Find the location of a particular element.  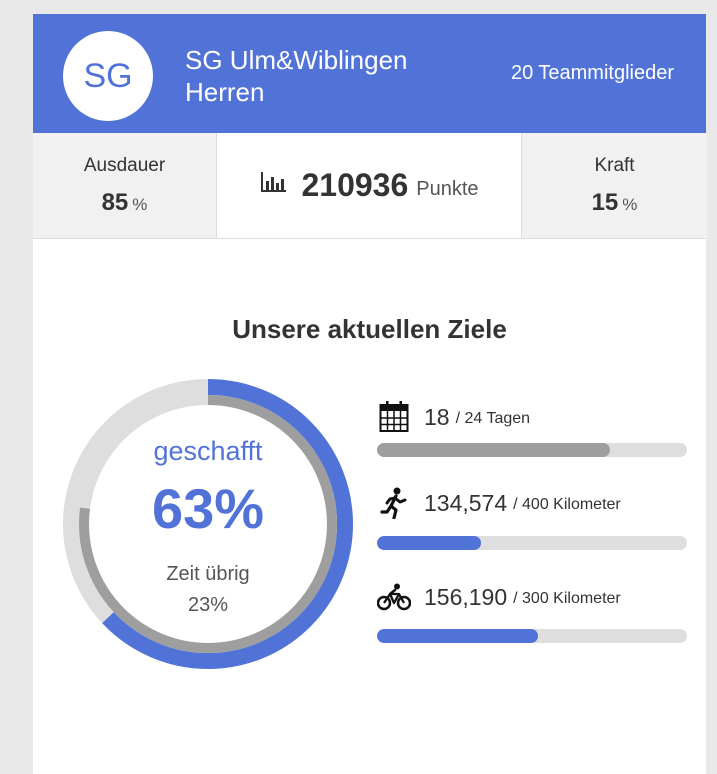

goal-days: 18 / 24 Tagen is located at coordinates (532, 428).